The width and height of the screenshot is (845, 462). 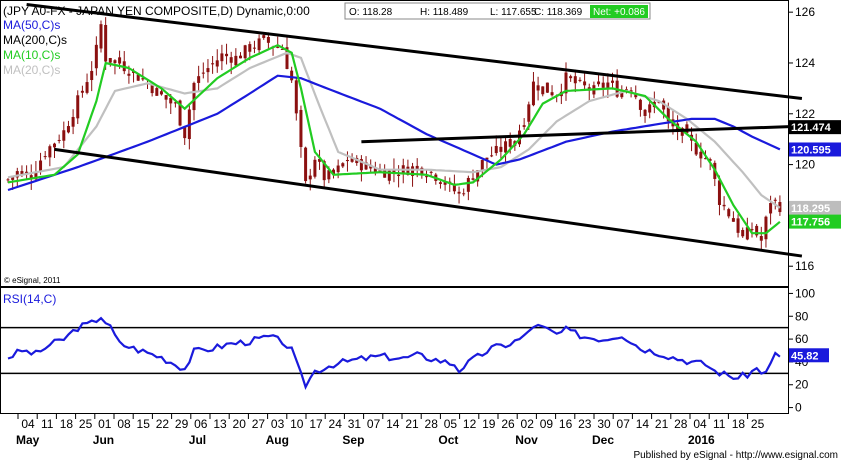 What do you see at coordinates (240, 424) in the screenshot?
I see `date-tick-label: 20` at bounding box center [240, 424].